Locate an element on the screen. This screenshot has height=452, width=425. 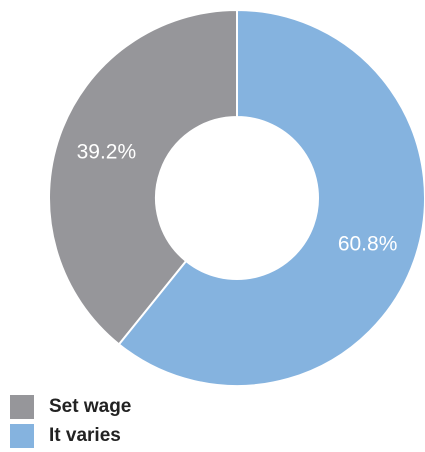
data-label-it-varies: 60.8% is located at coordinates (368, 244).